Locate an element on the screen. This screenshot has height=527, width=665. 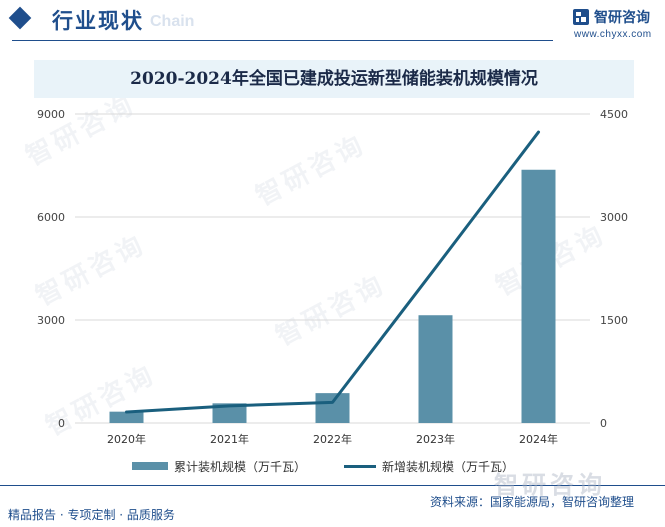
watermark-bottom: 智研咨询 is located at coordinates (550, 485).